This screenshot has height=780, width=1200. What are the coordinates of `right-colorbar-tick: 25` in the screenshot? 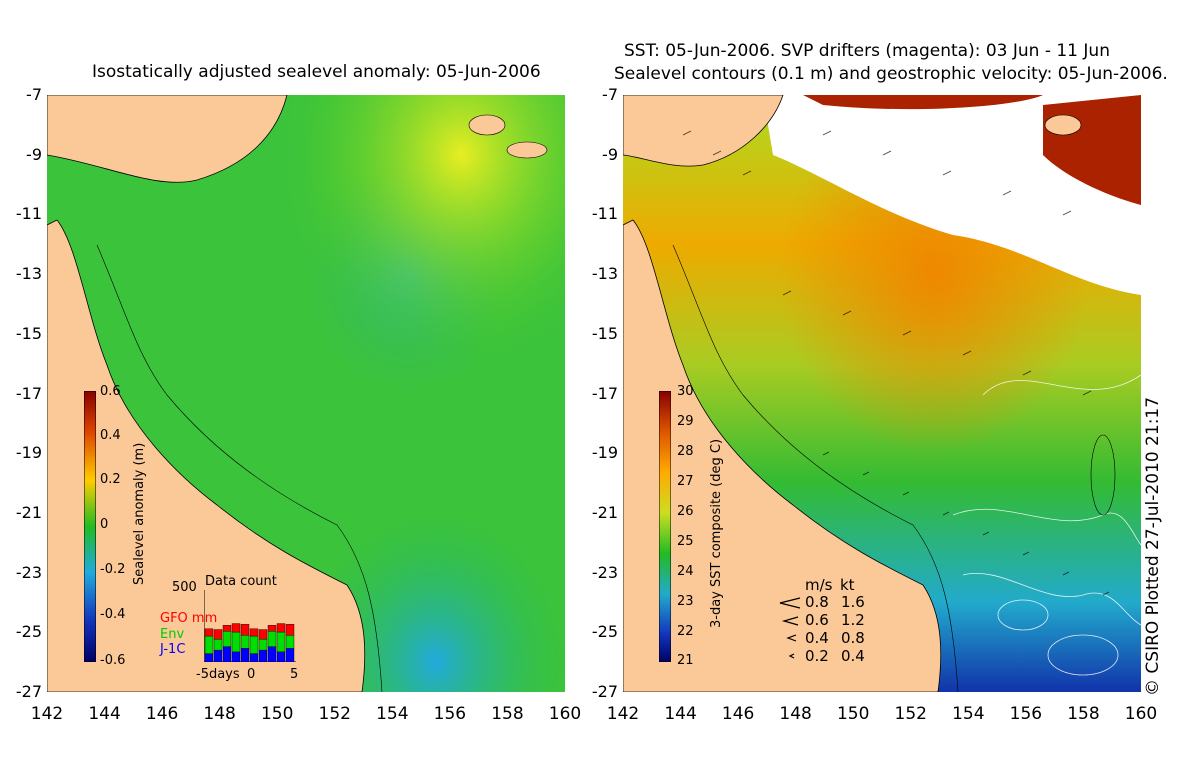 It's located at (685, 541).